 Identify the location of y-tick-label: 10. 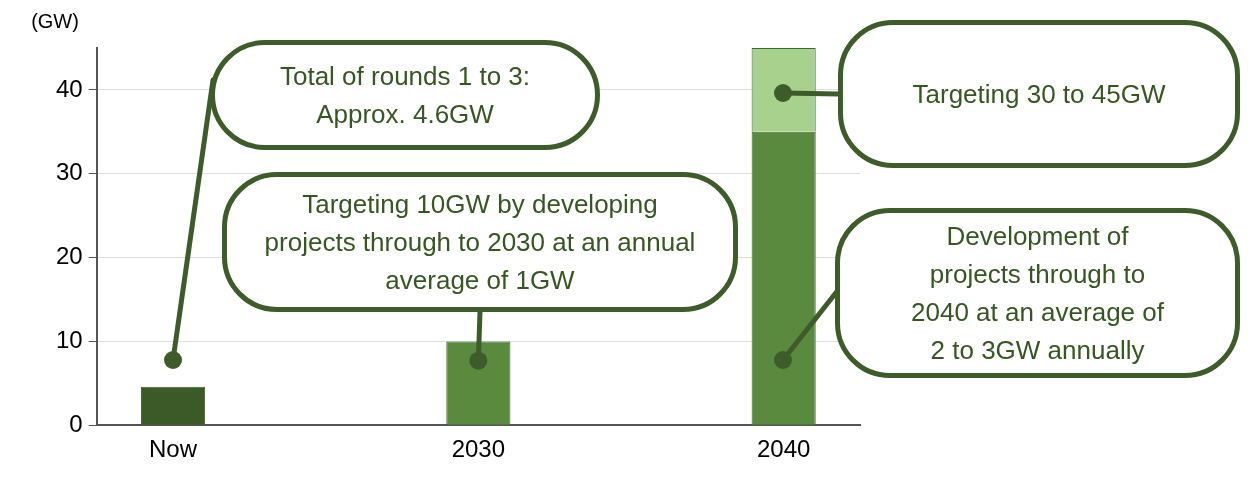
(69, 339).